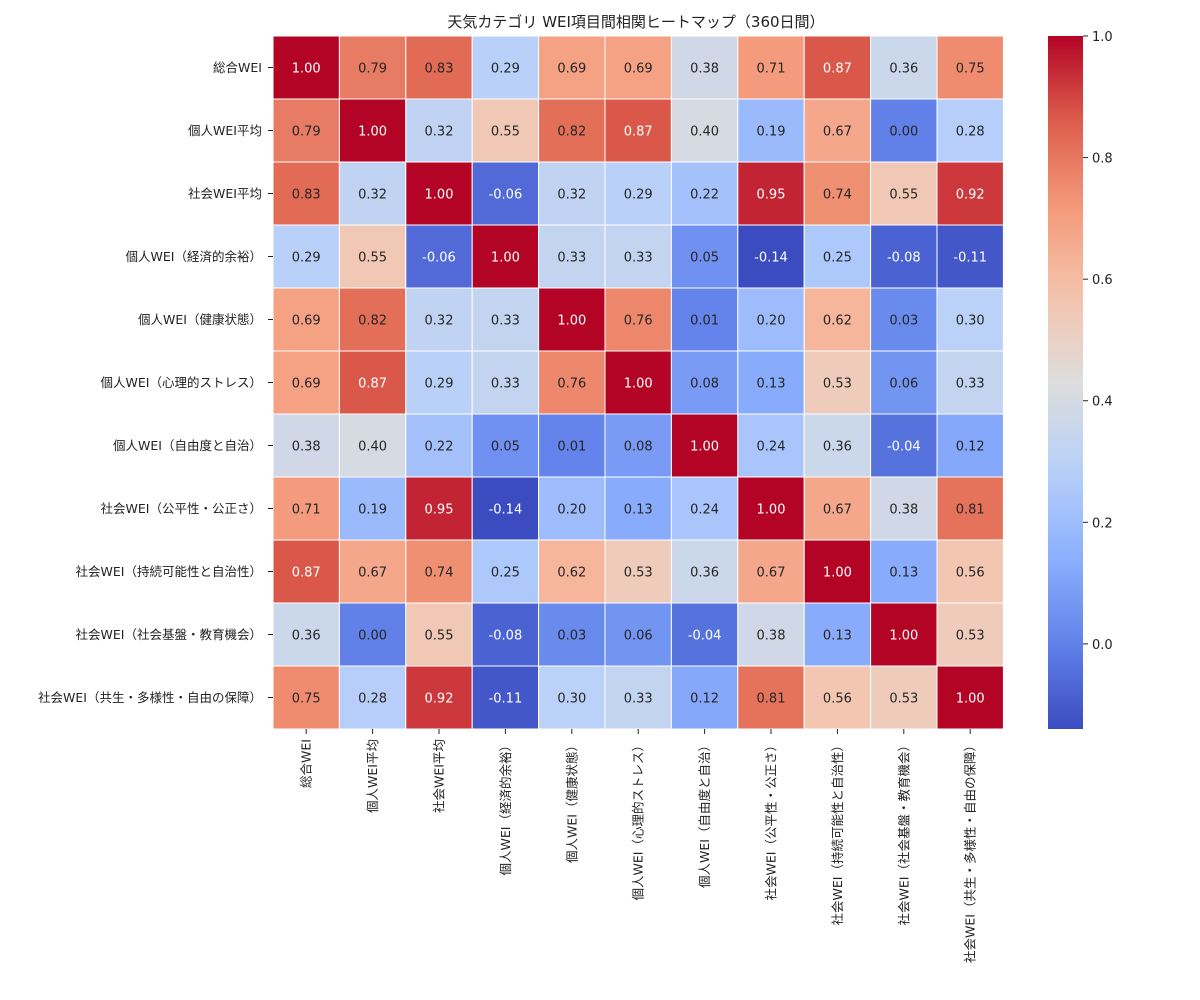 This screenshot has width=1200, height=1000. Describe the element at coordinates (704, 813) in the screenshot. I see `column-label: 個人WEI（自由度と自治）` at that location.